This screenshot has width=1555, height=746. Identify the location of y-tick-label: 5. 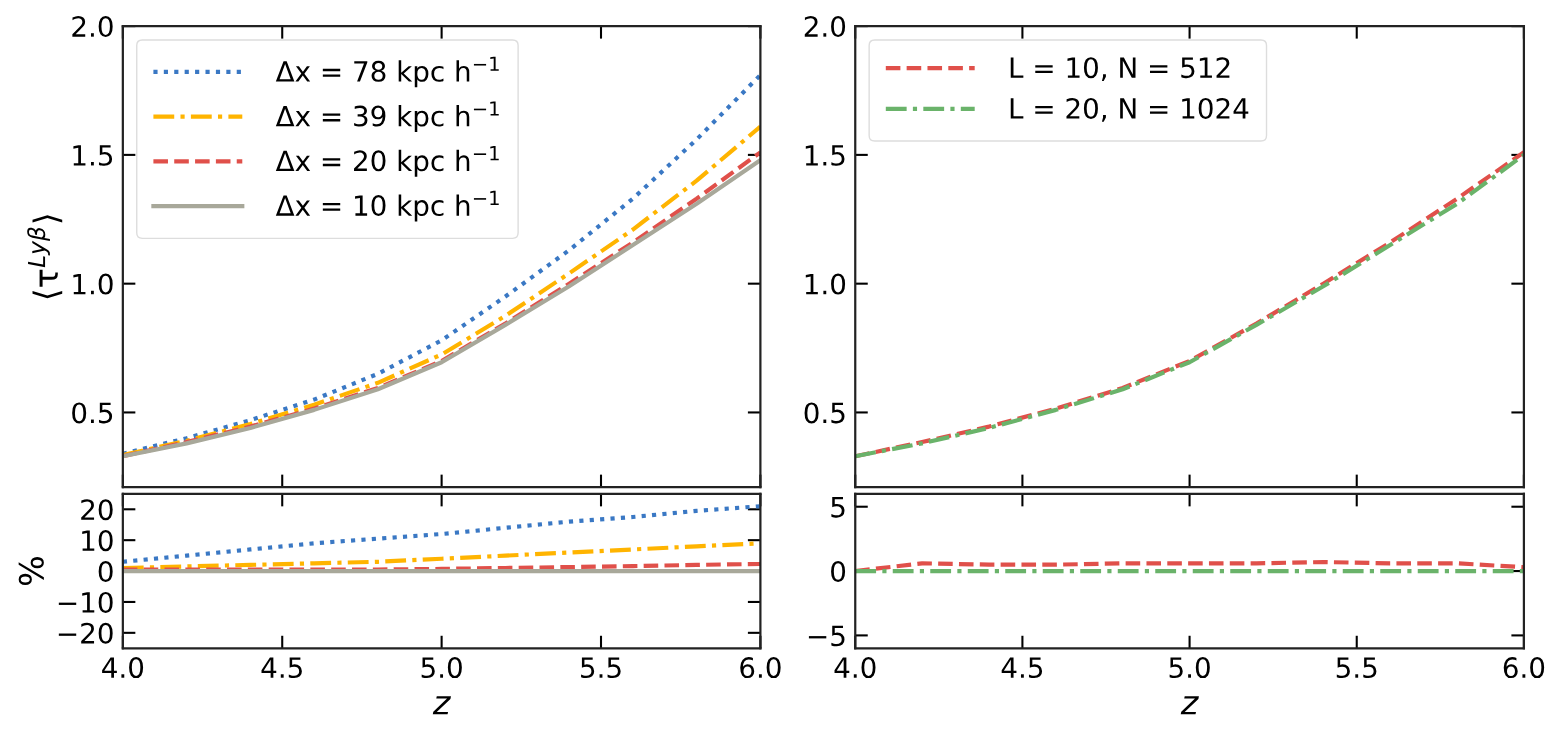
(838, 507).